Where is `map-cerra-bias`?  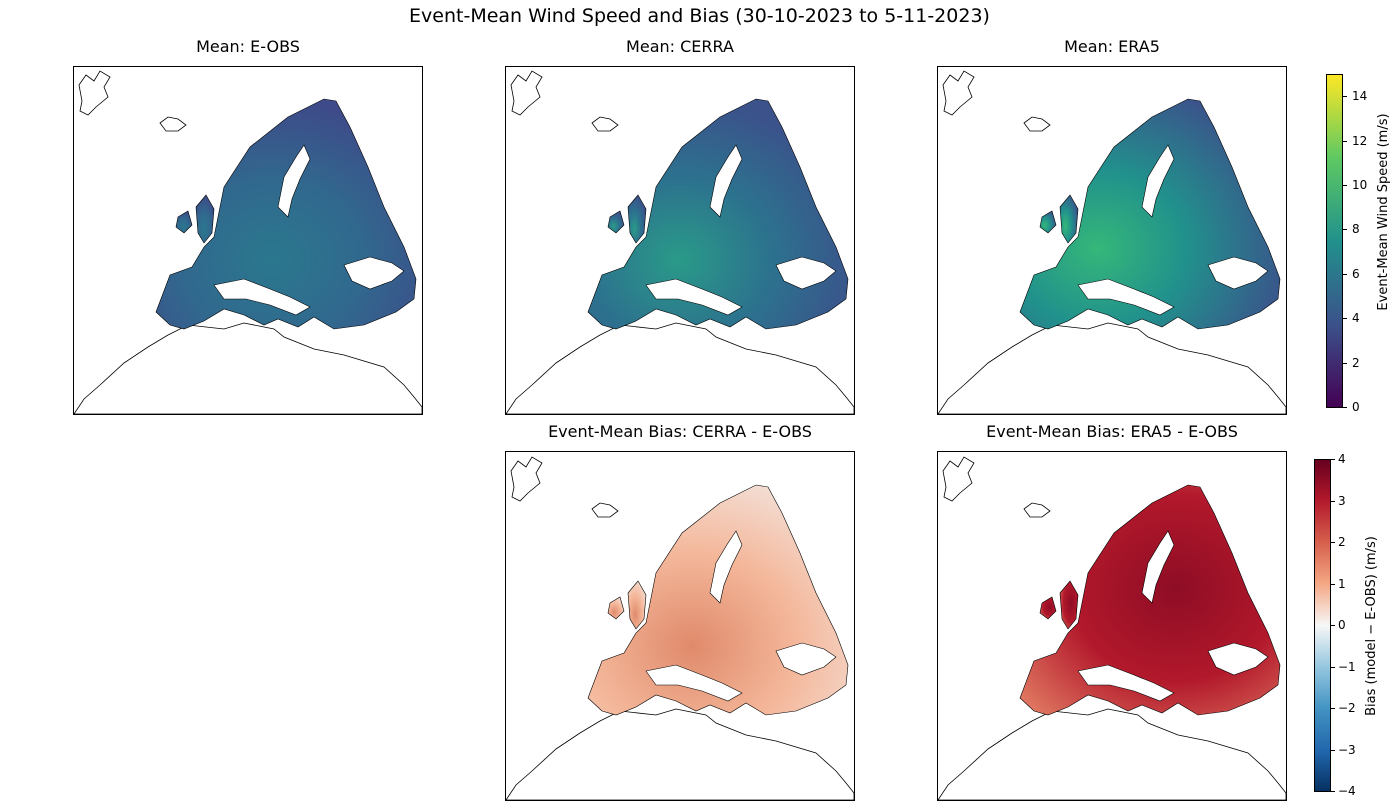
map-cerra-bias is located at coordinates (680, 628).